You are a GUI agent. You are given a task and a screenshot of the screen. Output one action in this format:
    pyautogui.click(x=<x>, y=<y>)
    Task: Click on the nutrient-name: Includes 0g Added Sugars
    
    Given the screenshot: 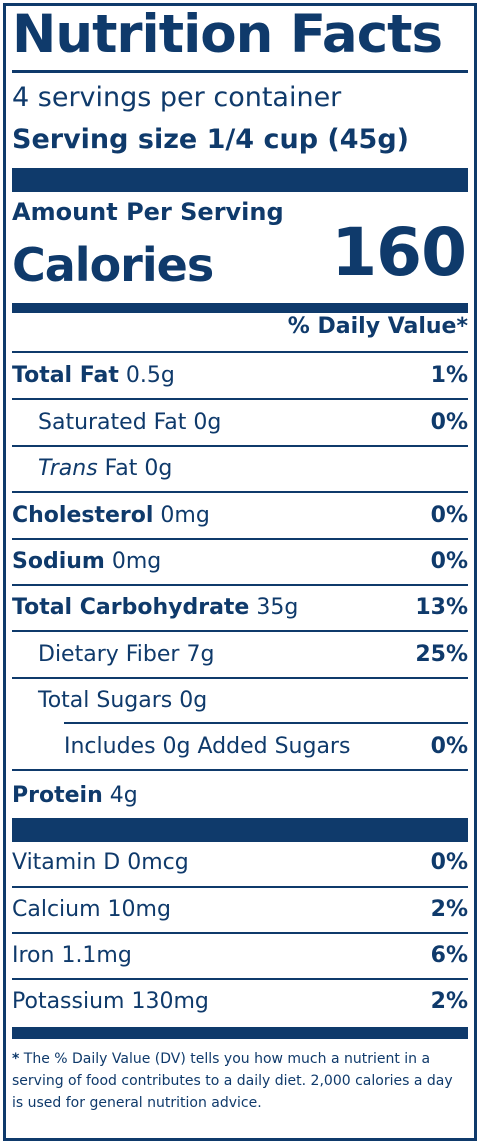 What is the action you would take?
    pyautogui.click(x=207, y=746)
    